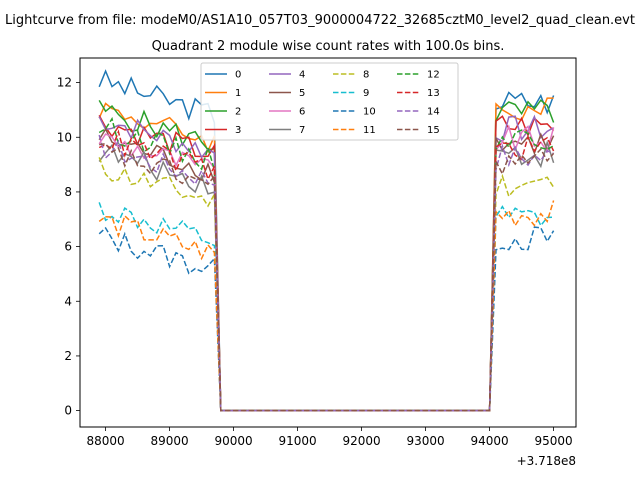 The image size is (640, 480). What do you see at coordinates (238, 93) in the screenshot?
I see `legend-label-1: 1` at bounding box center [238, 93].